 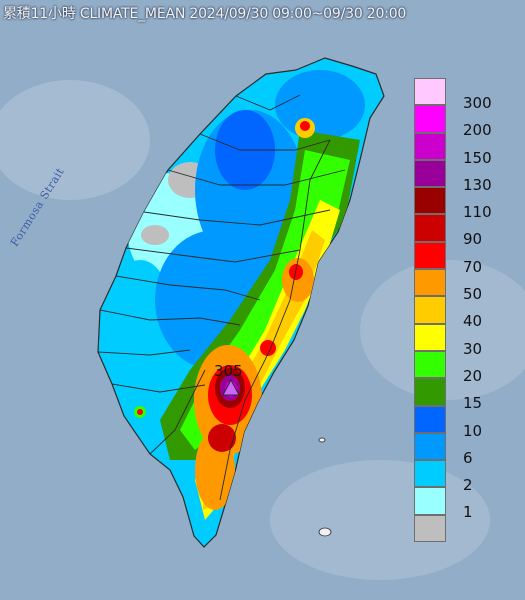 What do you see at coordinates (461, 231) in the screenshot?
I see `legend-row: 90` at bounding box center [461, 231].